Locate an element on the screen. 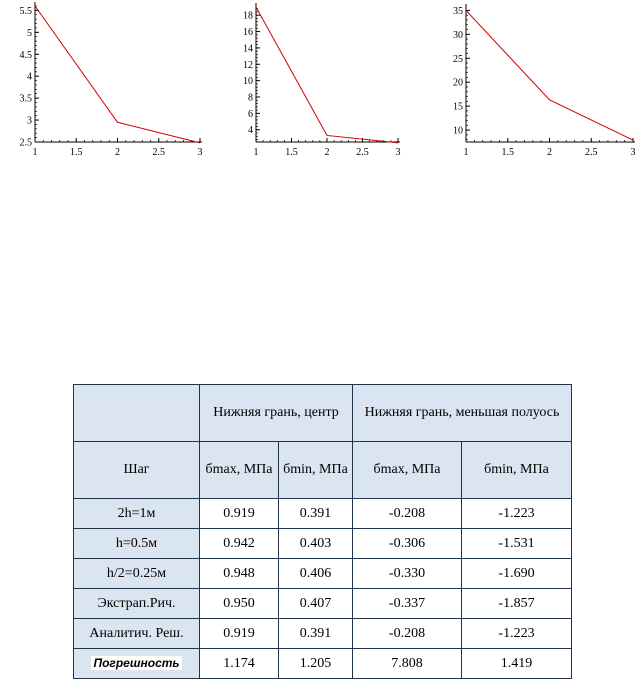  table-cell: 0.403 is located at coordinates (315, 543).